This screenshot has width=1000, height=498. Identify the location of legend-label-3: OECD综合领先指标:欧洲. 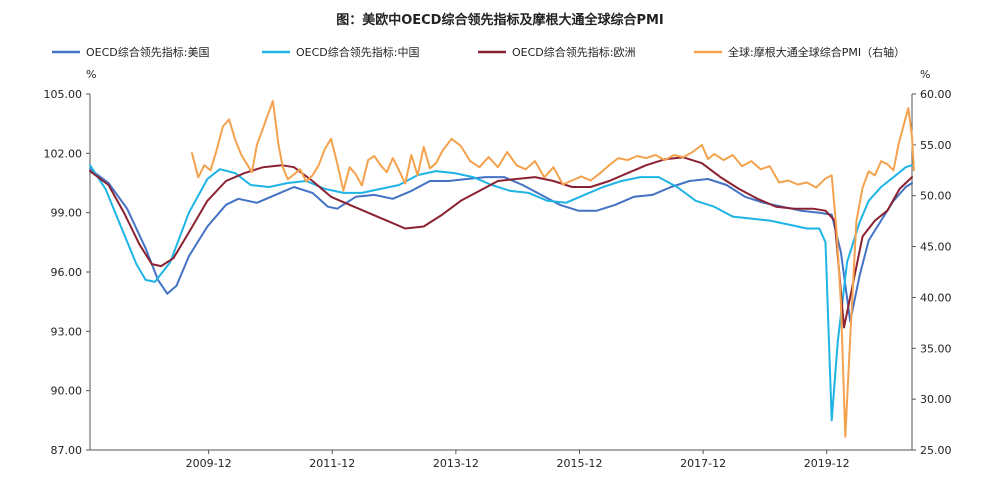
(573, 52).